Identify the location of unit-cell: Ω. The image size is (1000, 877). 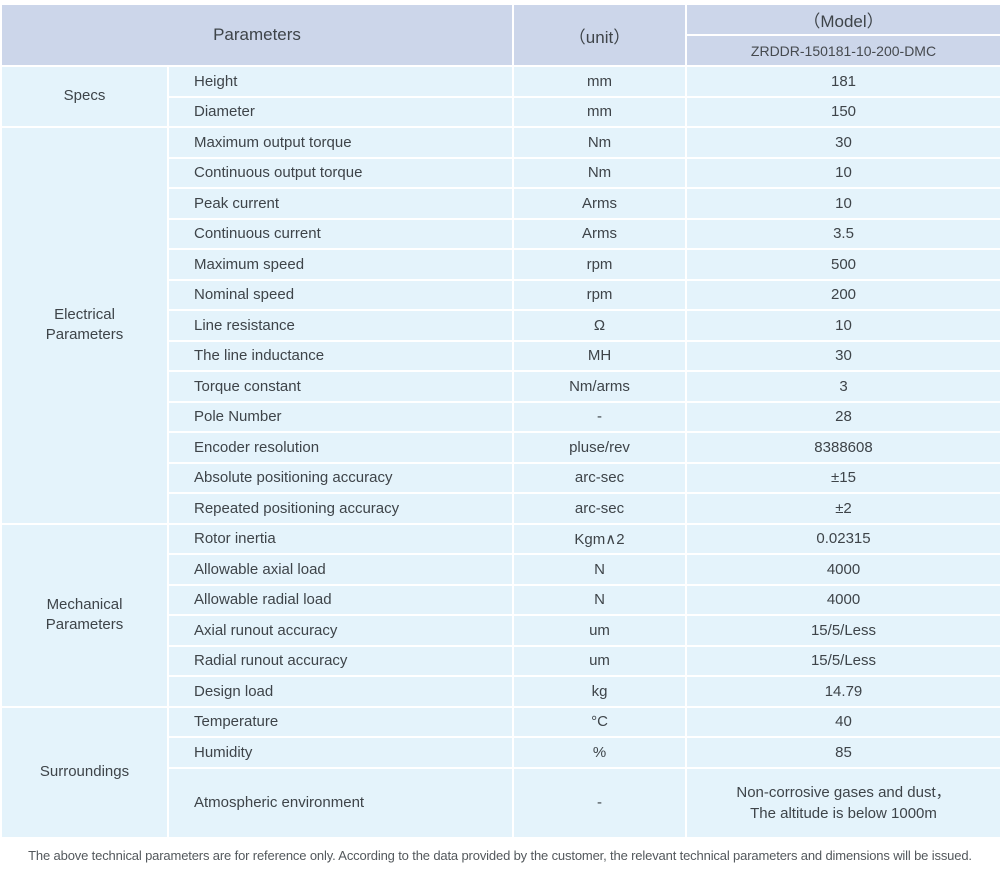
(599, 325).